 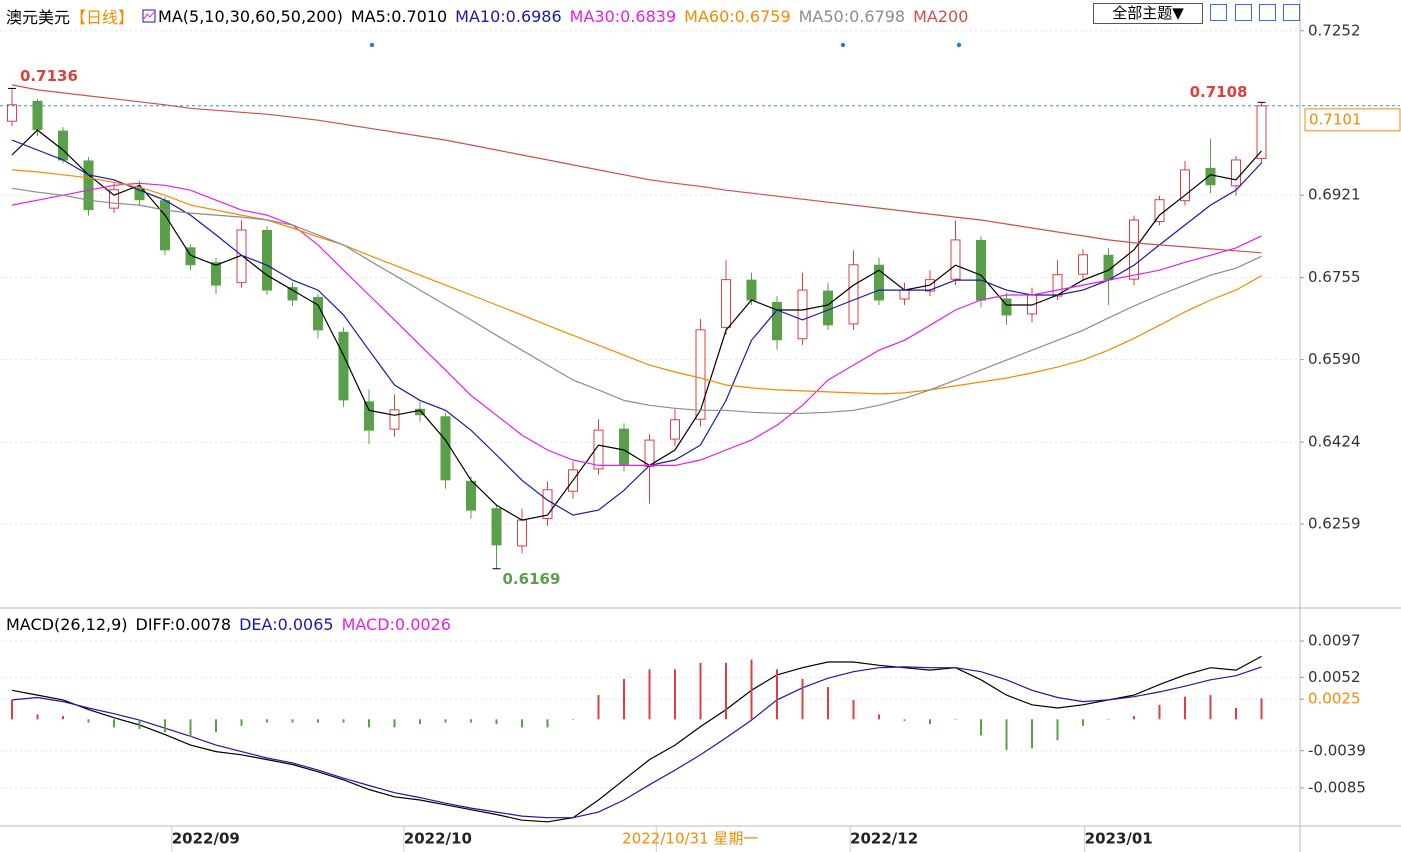 I want to click on recent-high-annotation: 0.7108, so click(x=1219, y=92).